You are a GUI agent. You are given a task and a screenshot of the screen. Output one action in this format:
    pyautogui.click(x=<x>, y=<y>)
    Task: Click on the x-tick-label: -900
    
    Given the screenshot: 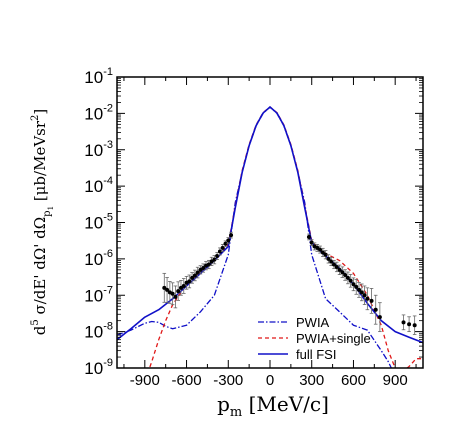 What is the action you would take?
    pyautogui.click(x=145, y=380)
    